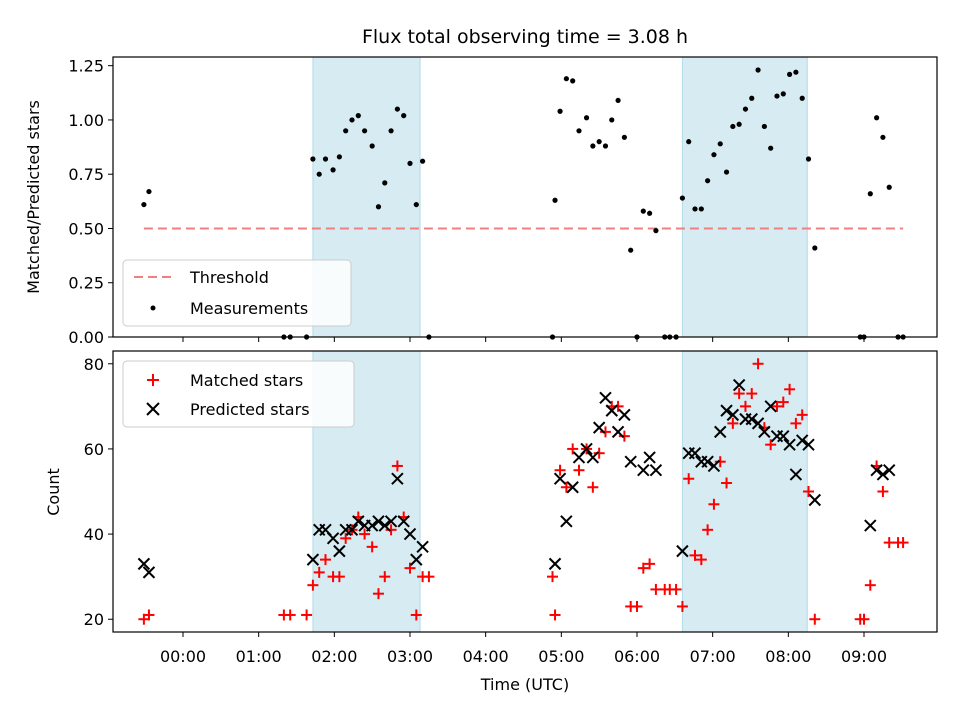 This screenshot has height=720, width=960. I want to click on bottom-y-ticks: 20 40 60 80, so click(98, 492).